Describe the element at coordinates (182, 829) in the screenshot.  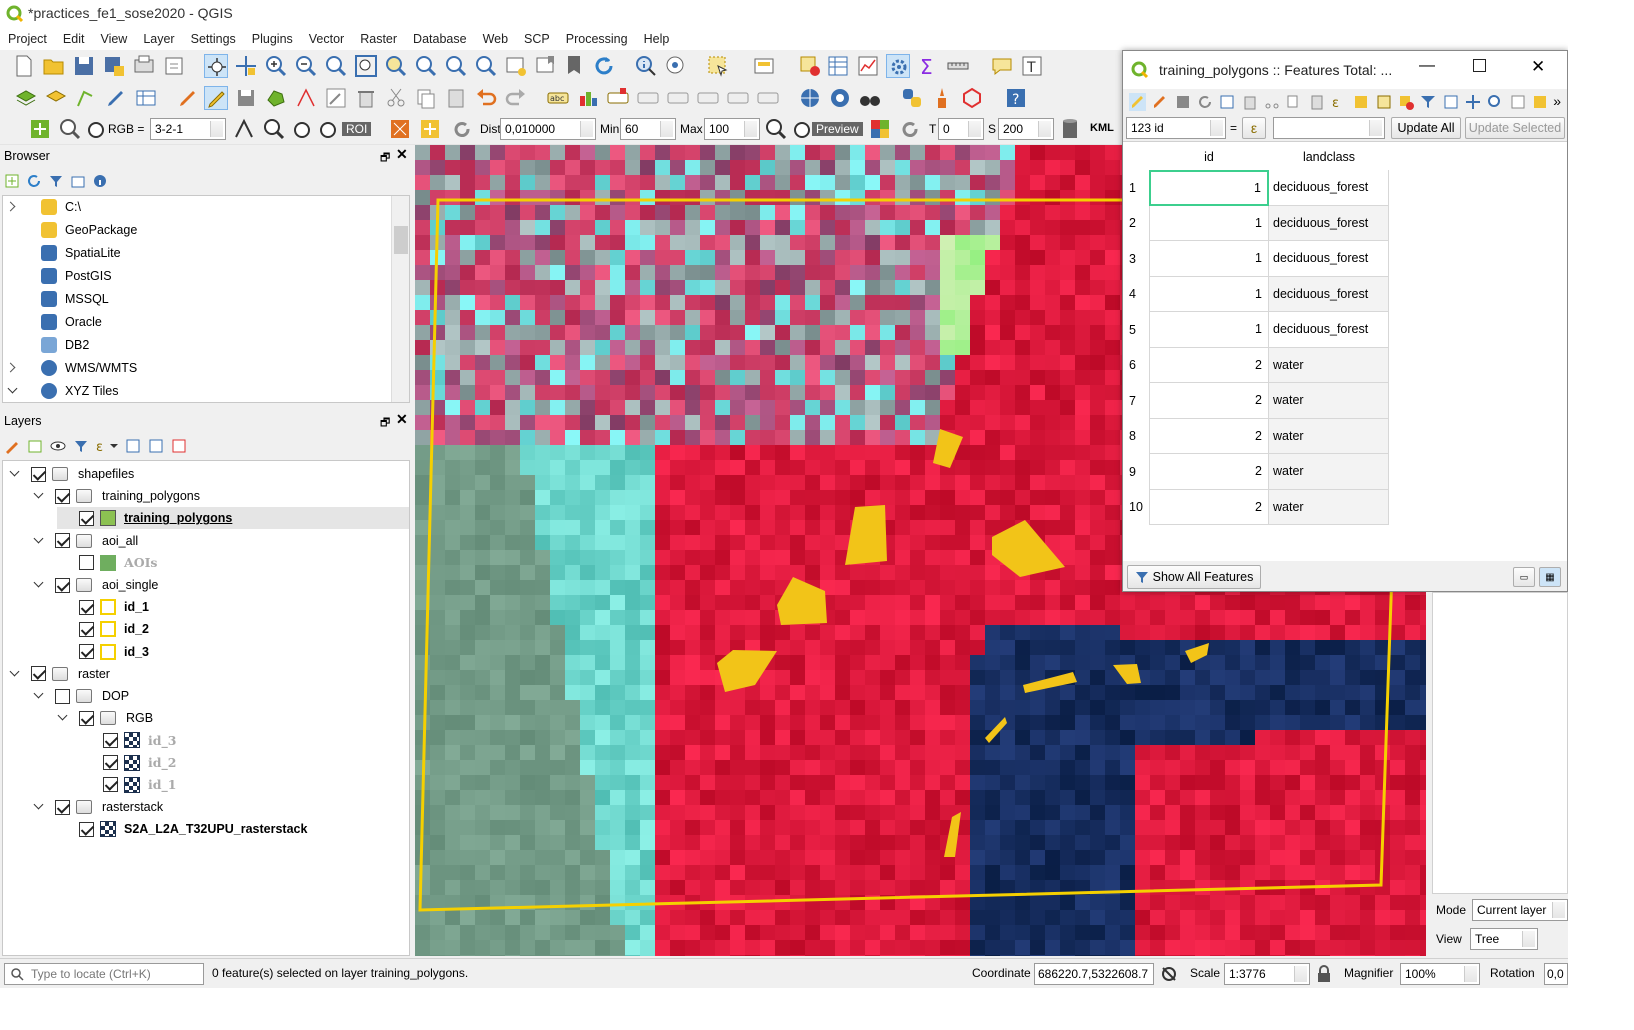
I see `layer-tree-item: S2A_L2A_T32UPU_rasterstack` at that location.